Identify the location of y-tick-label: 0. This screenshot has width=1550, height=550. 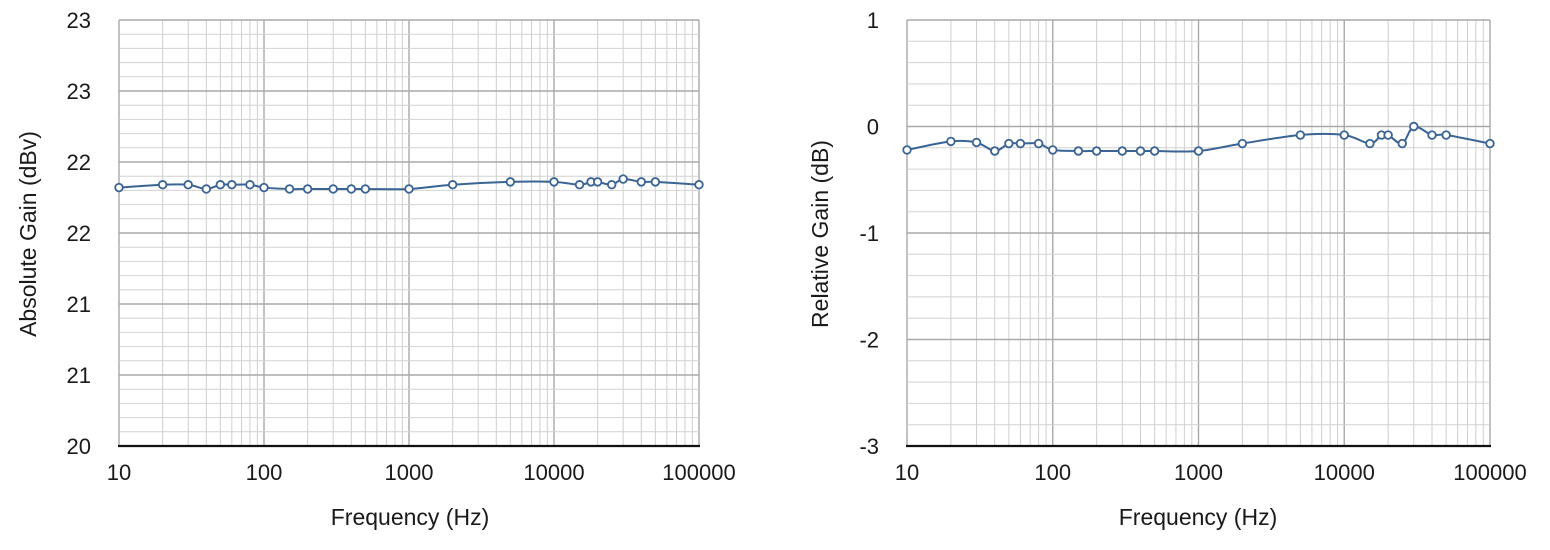
(873, 127).